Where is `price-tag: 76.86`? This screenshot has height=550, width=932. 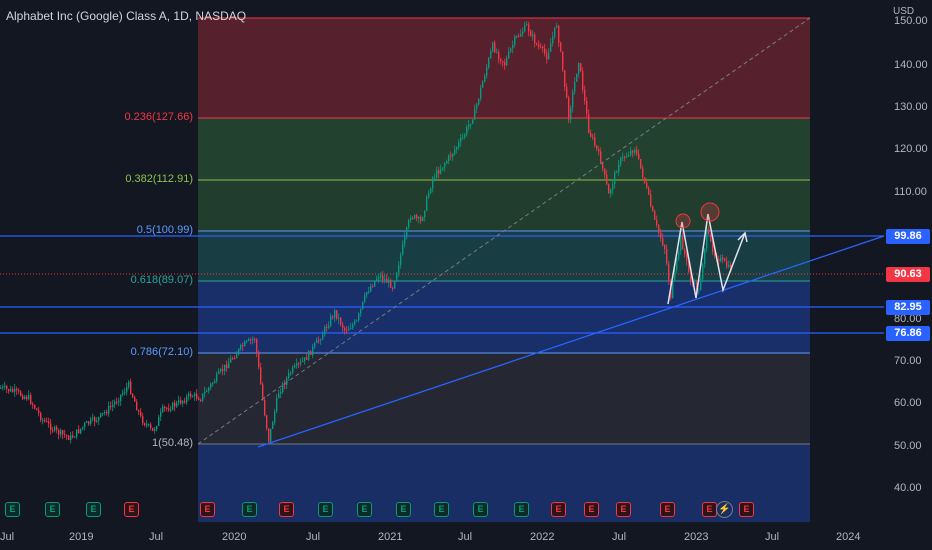
price-tag: 76.86 is located at coordinates (908, 333).